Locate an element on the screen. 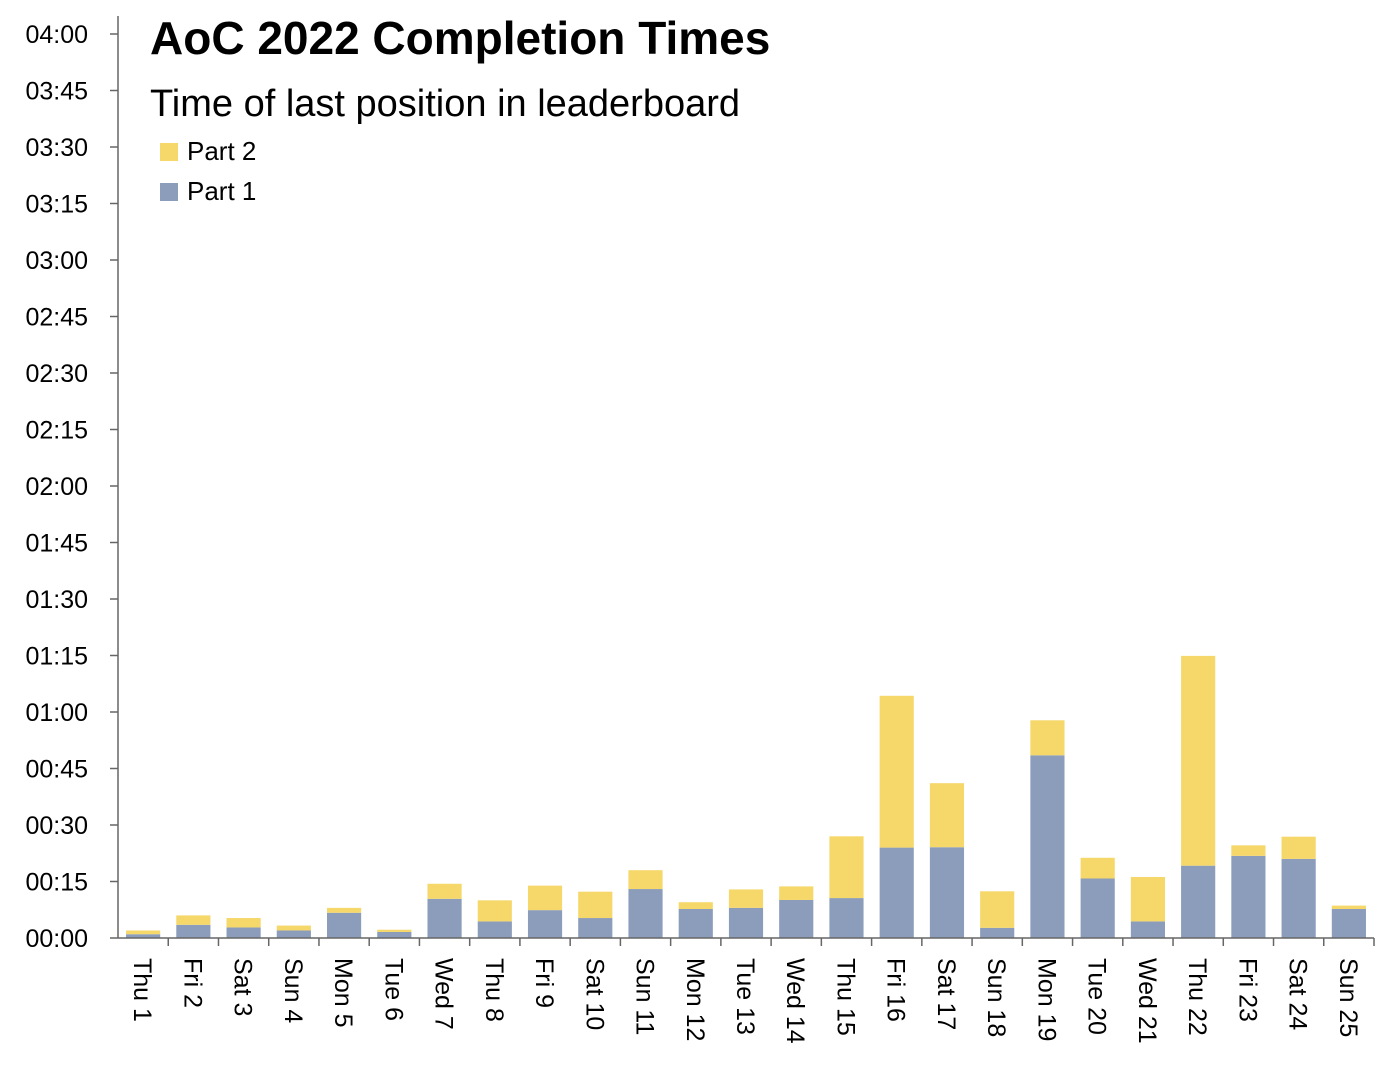  legend-label-part-1: Part 1 is located at coordinates (221, 191).